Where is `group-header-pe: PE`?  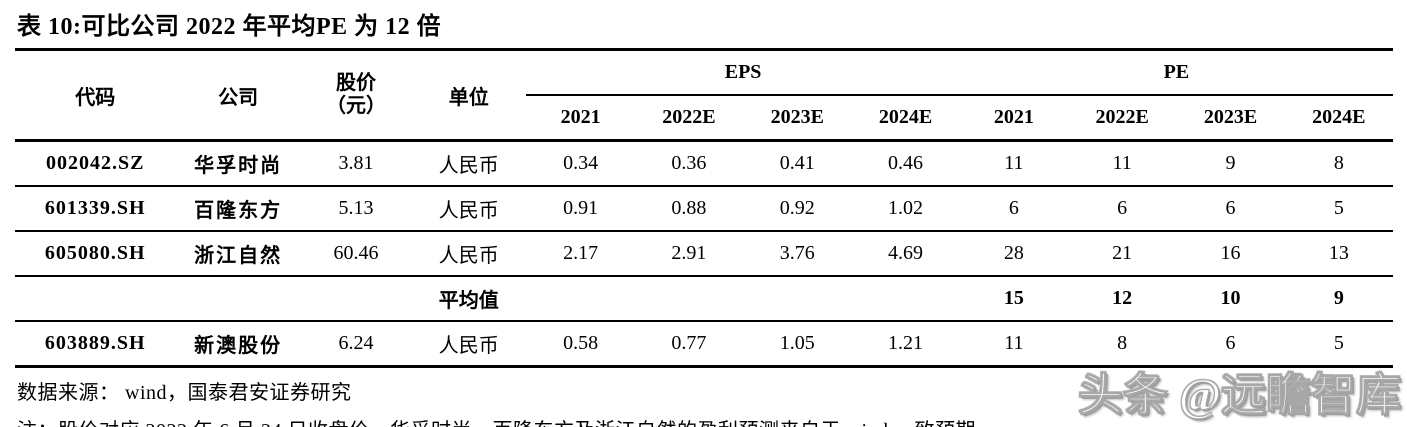 group-header-pe: PE is located at coordinates (1176, 73).